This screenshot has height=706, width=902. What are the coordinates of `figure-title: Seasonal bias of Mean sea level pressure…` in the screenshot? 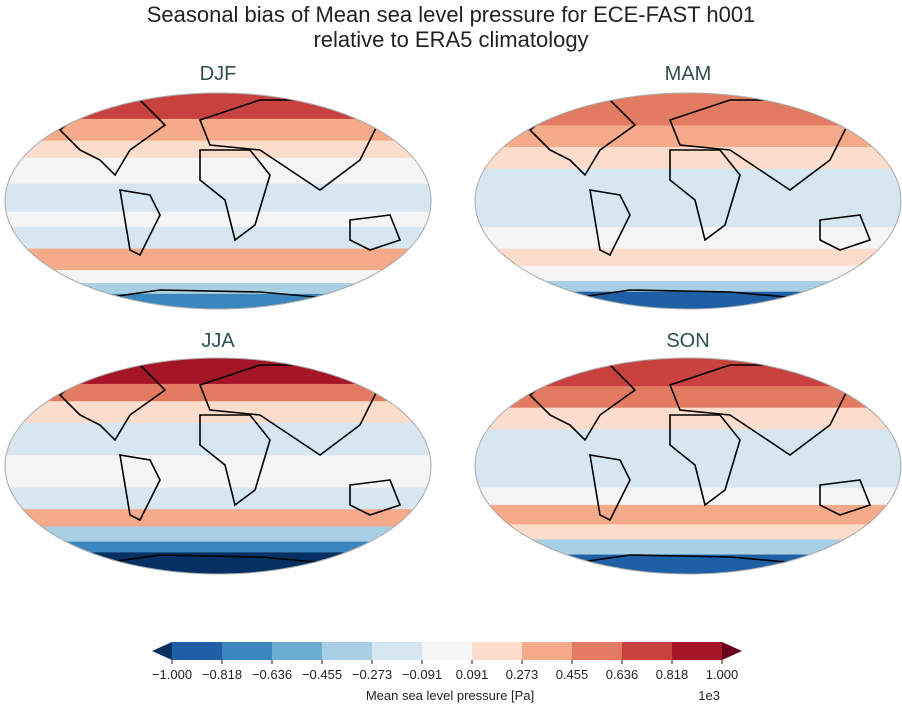 It's located at (451, 27).